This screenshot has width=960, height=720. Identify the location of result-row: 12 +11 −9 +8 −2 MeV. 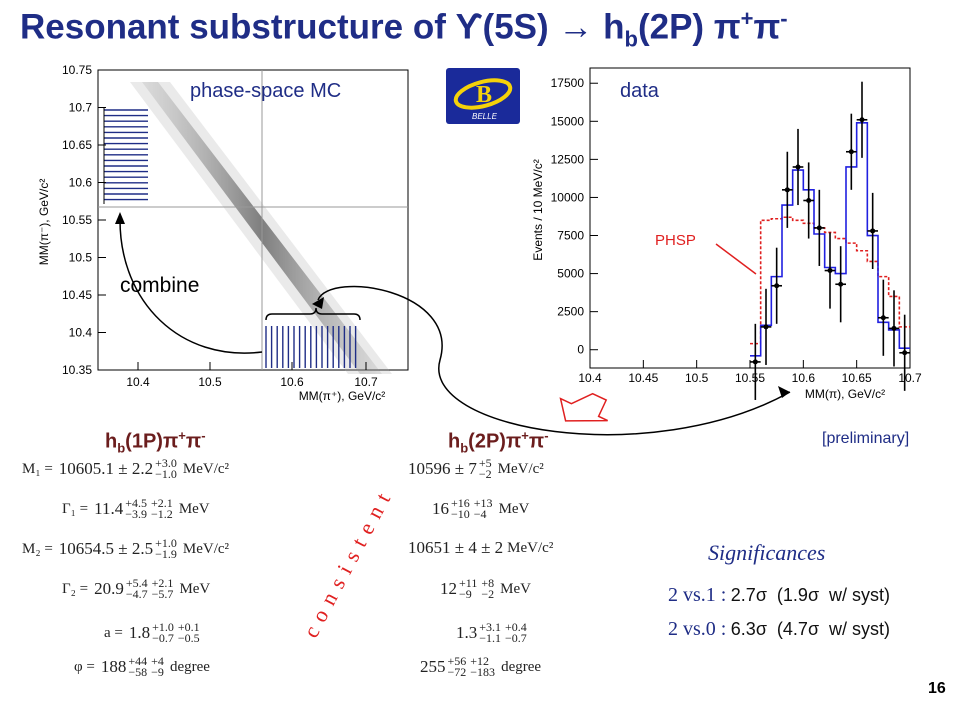
(485, 588).